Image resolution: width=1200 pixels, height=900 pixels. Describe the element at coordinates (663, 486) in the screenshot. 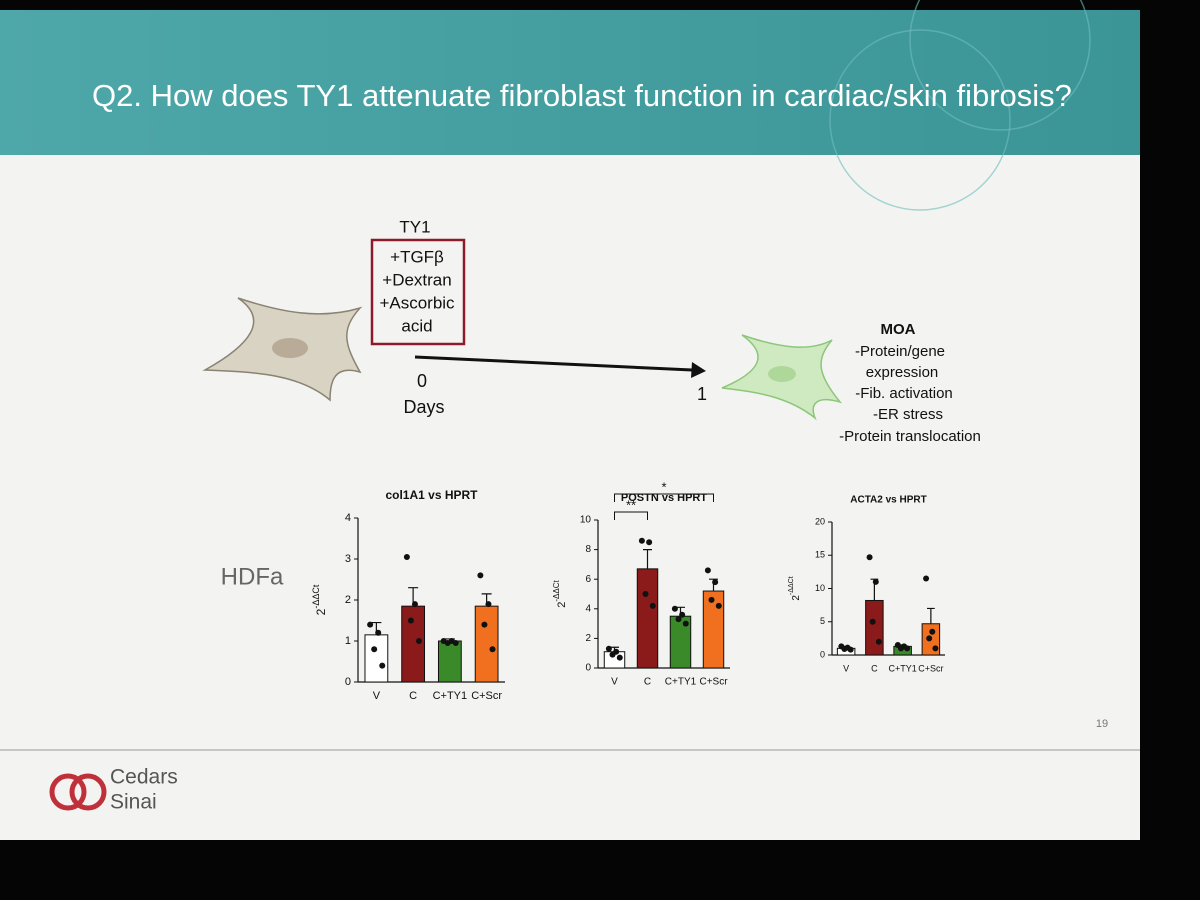

I see `significance-label: *` at that location.